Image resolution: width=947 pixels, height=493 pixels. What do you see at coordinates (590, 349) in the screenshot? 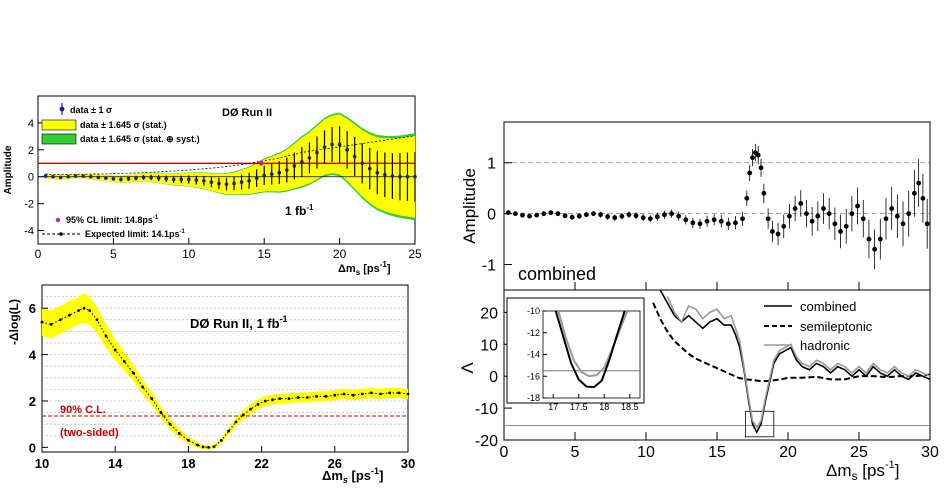
I see `inset-combined-curve` at bounding box center [590, 349].